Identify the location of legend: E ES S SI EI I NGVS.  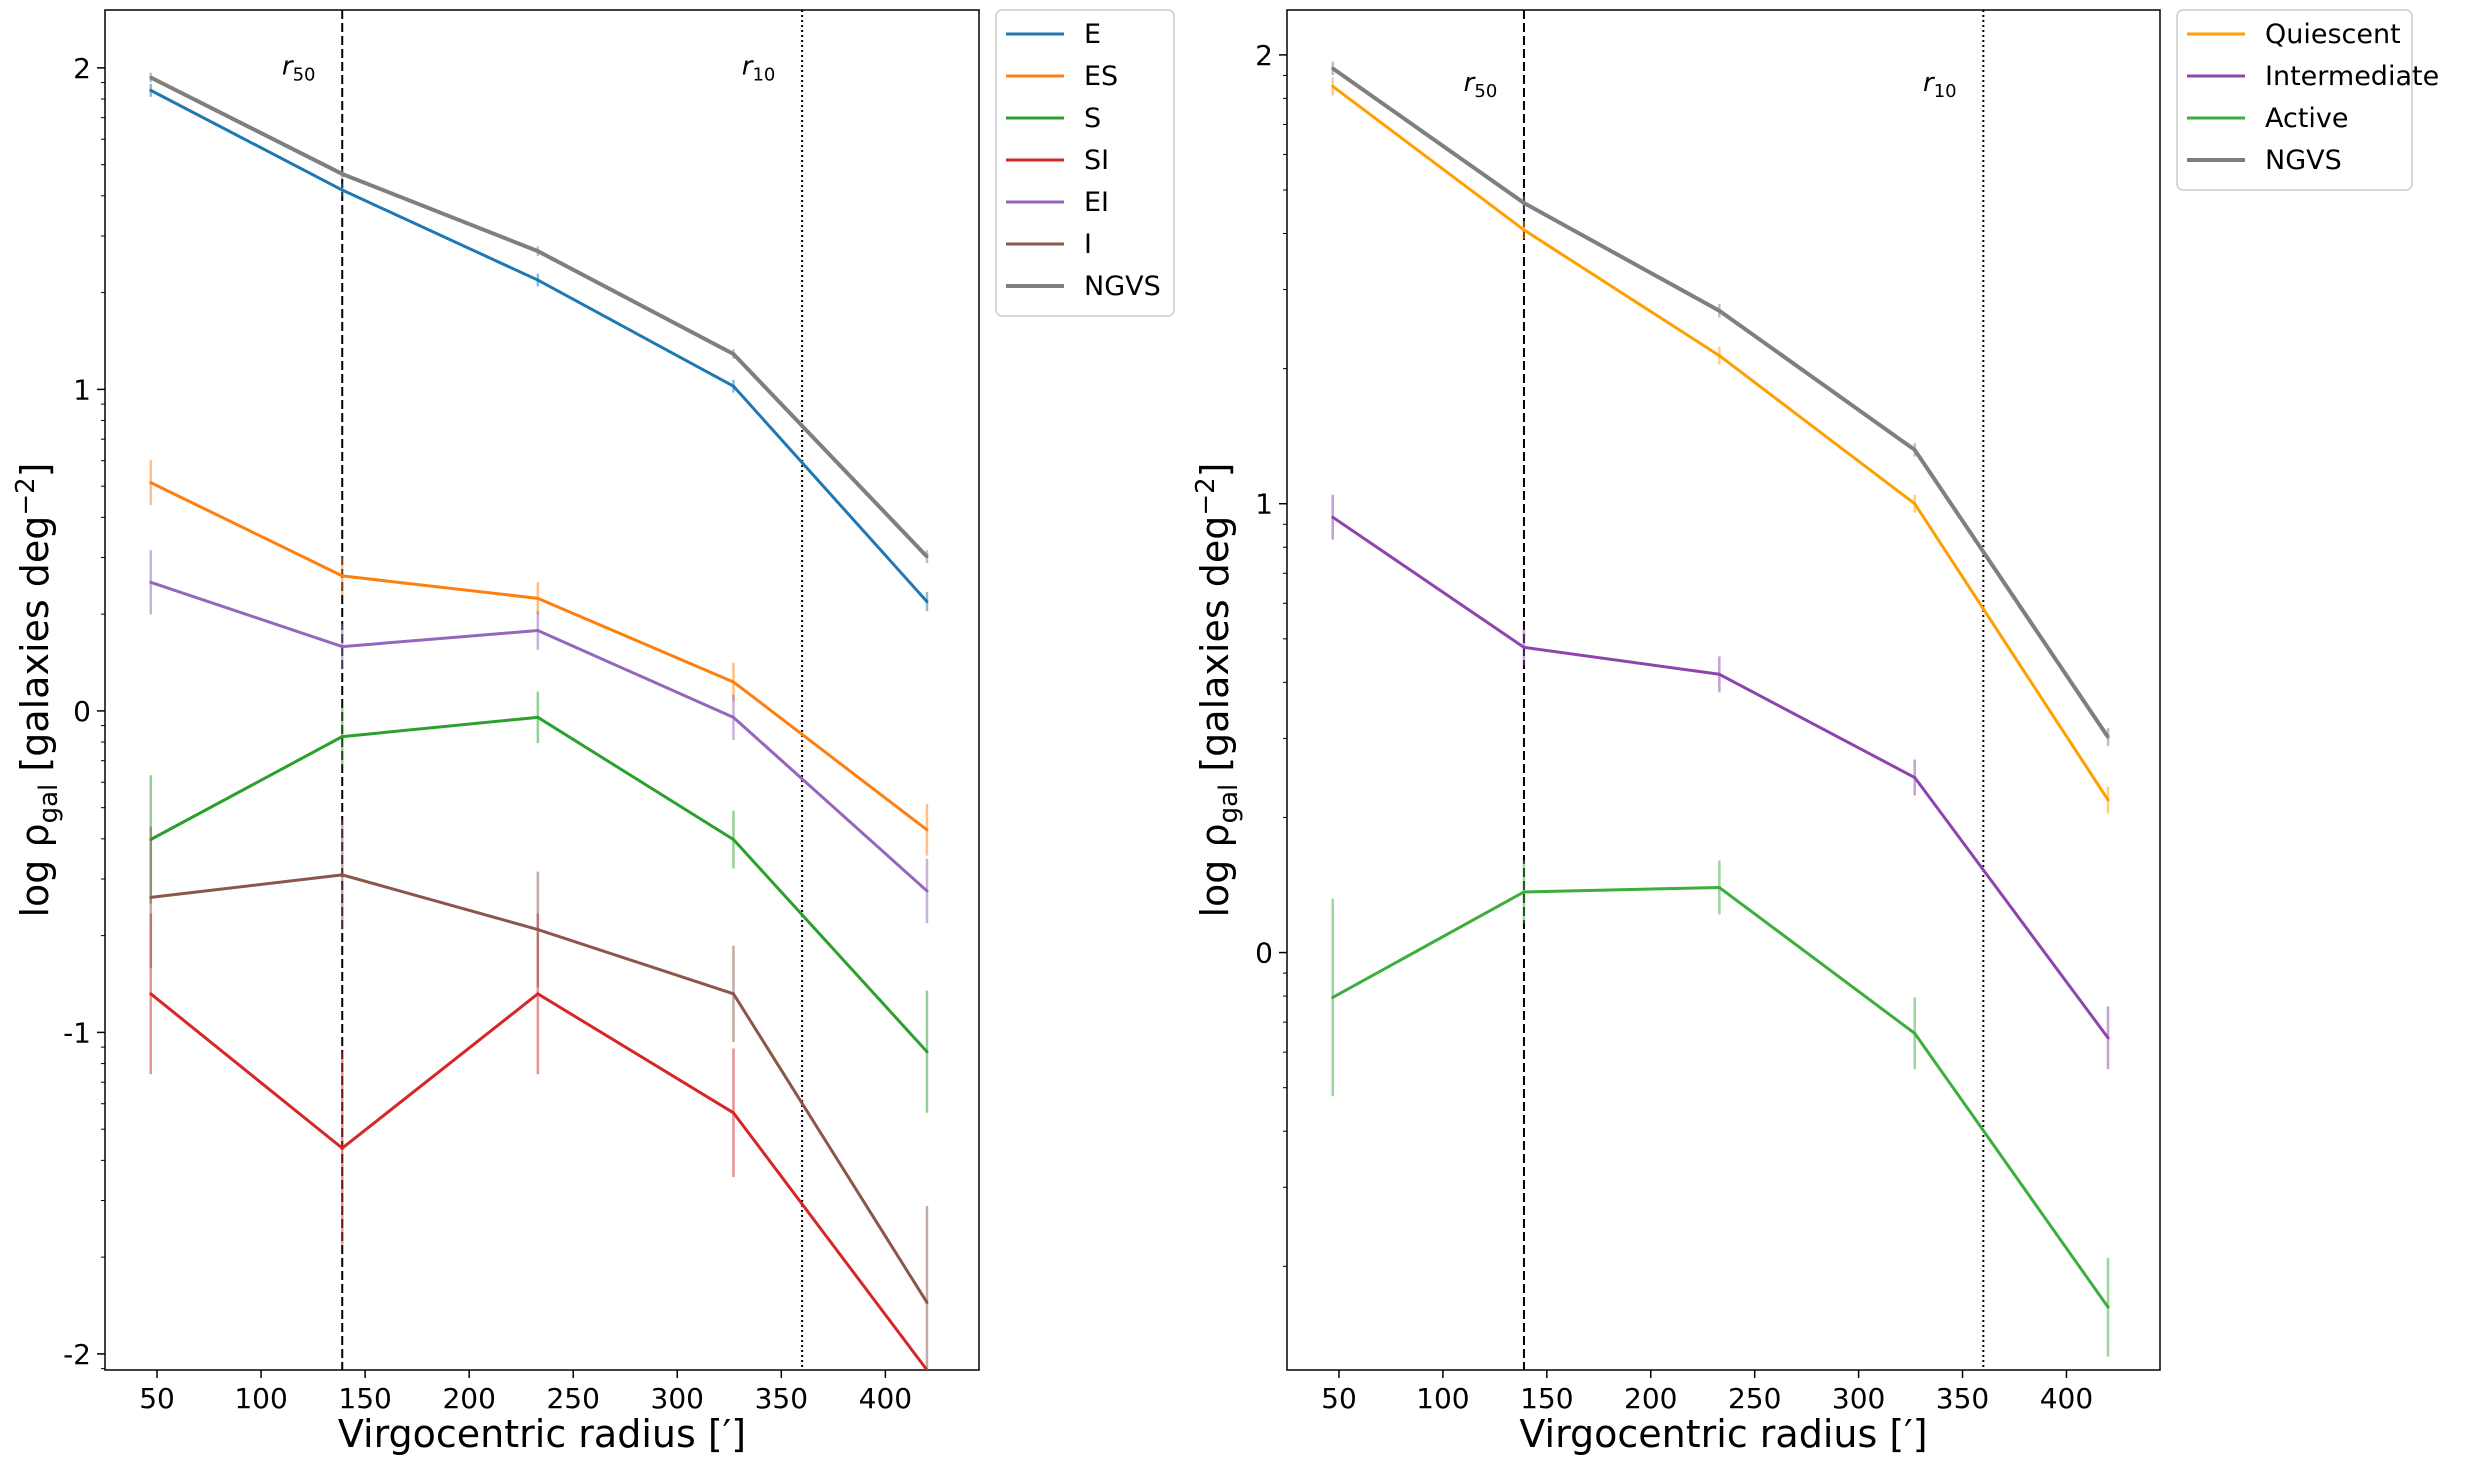
(1085, 163).